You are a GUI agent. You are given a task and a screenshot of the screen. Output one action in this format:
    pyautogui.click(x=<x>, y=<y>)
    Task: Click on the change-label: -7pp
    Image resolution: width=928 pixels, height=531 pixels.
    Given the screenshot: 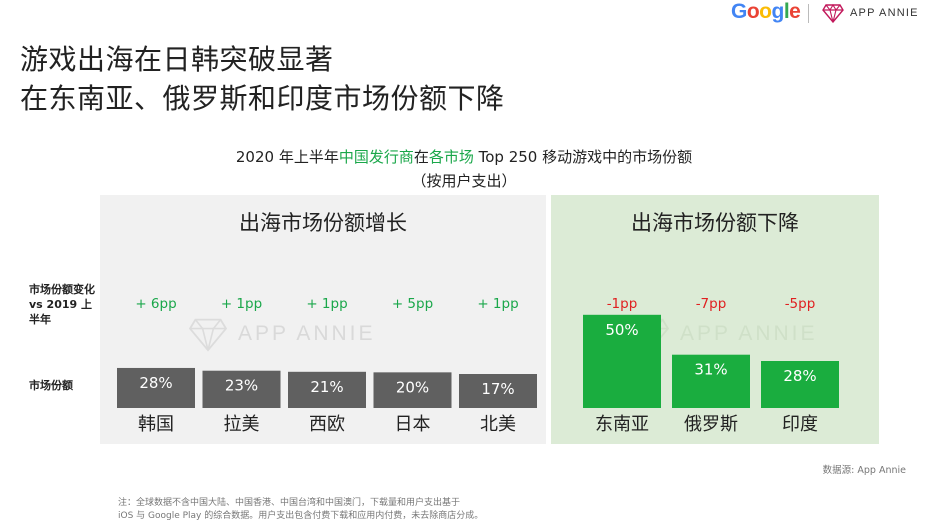 What is the action you would take?
    pyautogui.click(x=711, y=304)
    